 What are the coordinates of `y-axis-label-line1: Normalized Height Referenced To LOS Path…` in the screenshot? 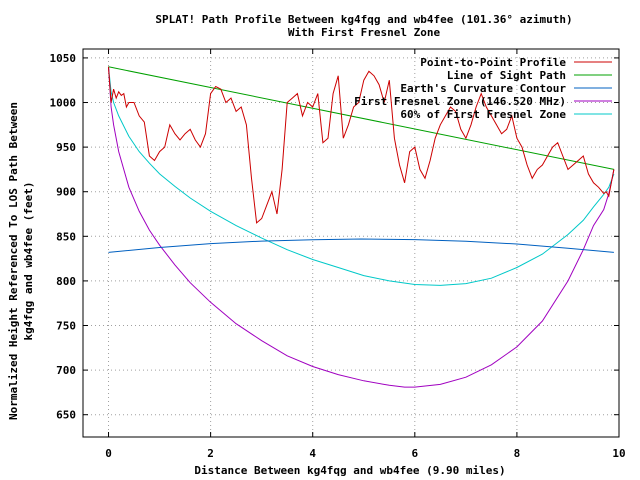 It's located at (13, 261).